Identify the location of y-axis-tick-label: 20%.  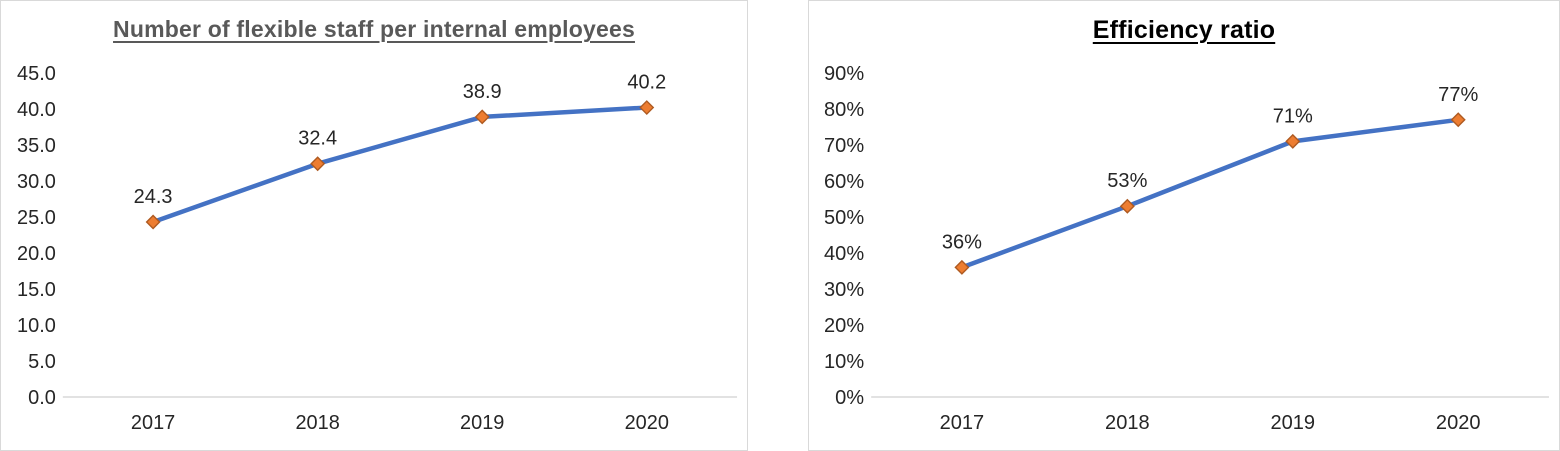
(844, 326).